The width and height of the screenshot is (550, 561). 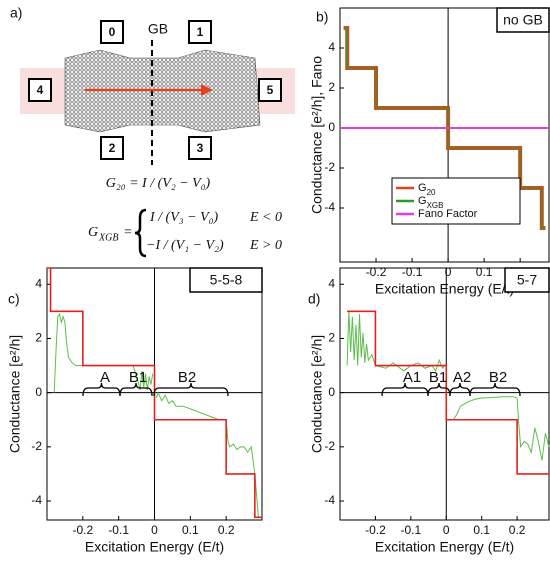 I want to click on equation: G₂₀ = I / (V₂ − V₀), so click(x=158, y=183).